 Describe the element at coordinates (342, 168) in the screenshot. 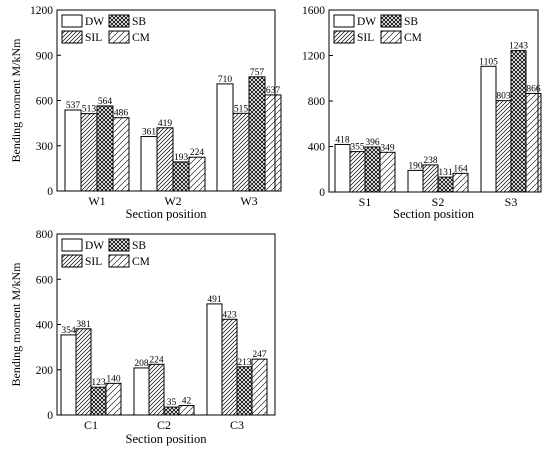

I see `bar-dw-s1` at that location.